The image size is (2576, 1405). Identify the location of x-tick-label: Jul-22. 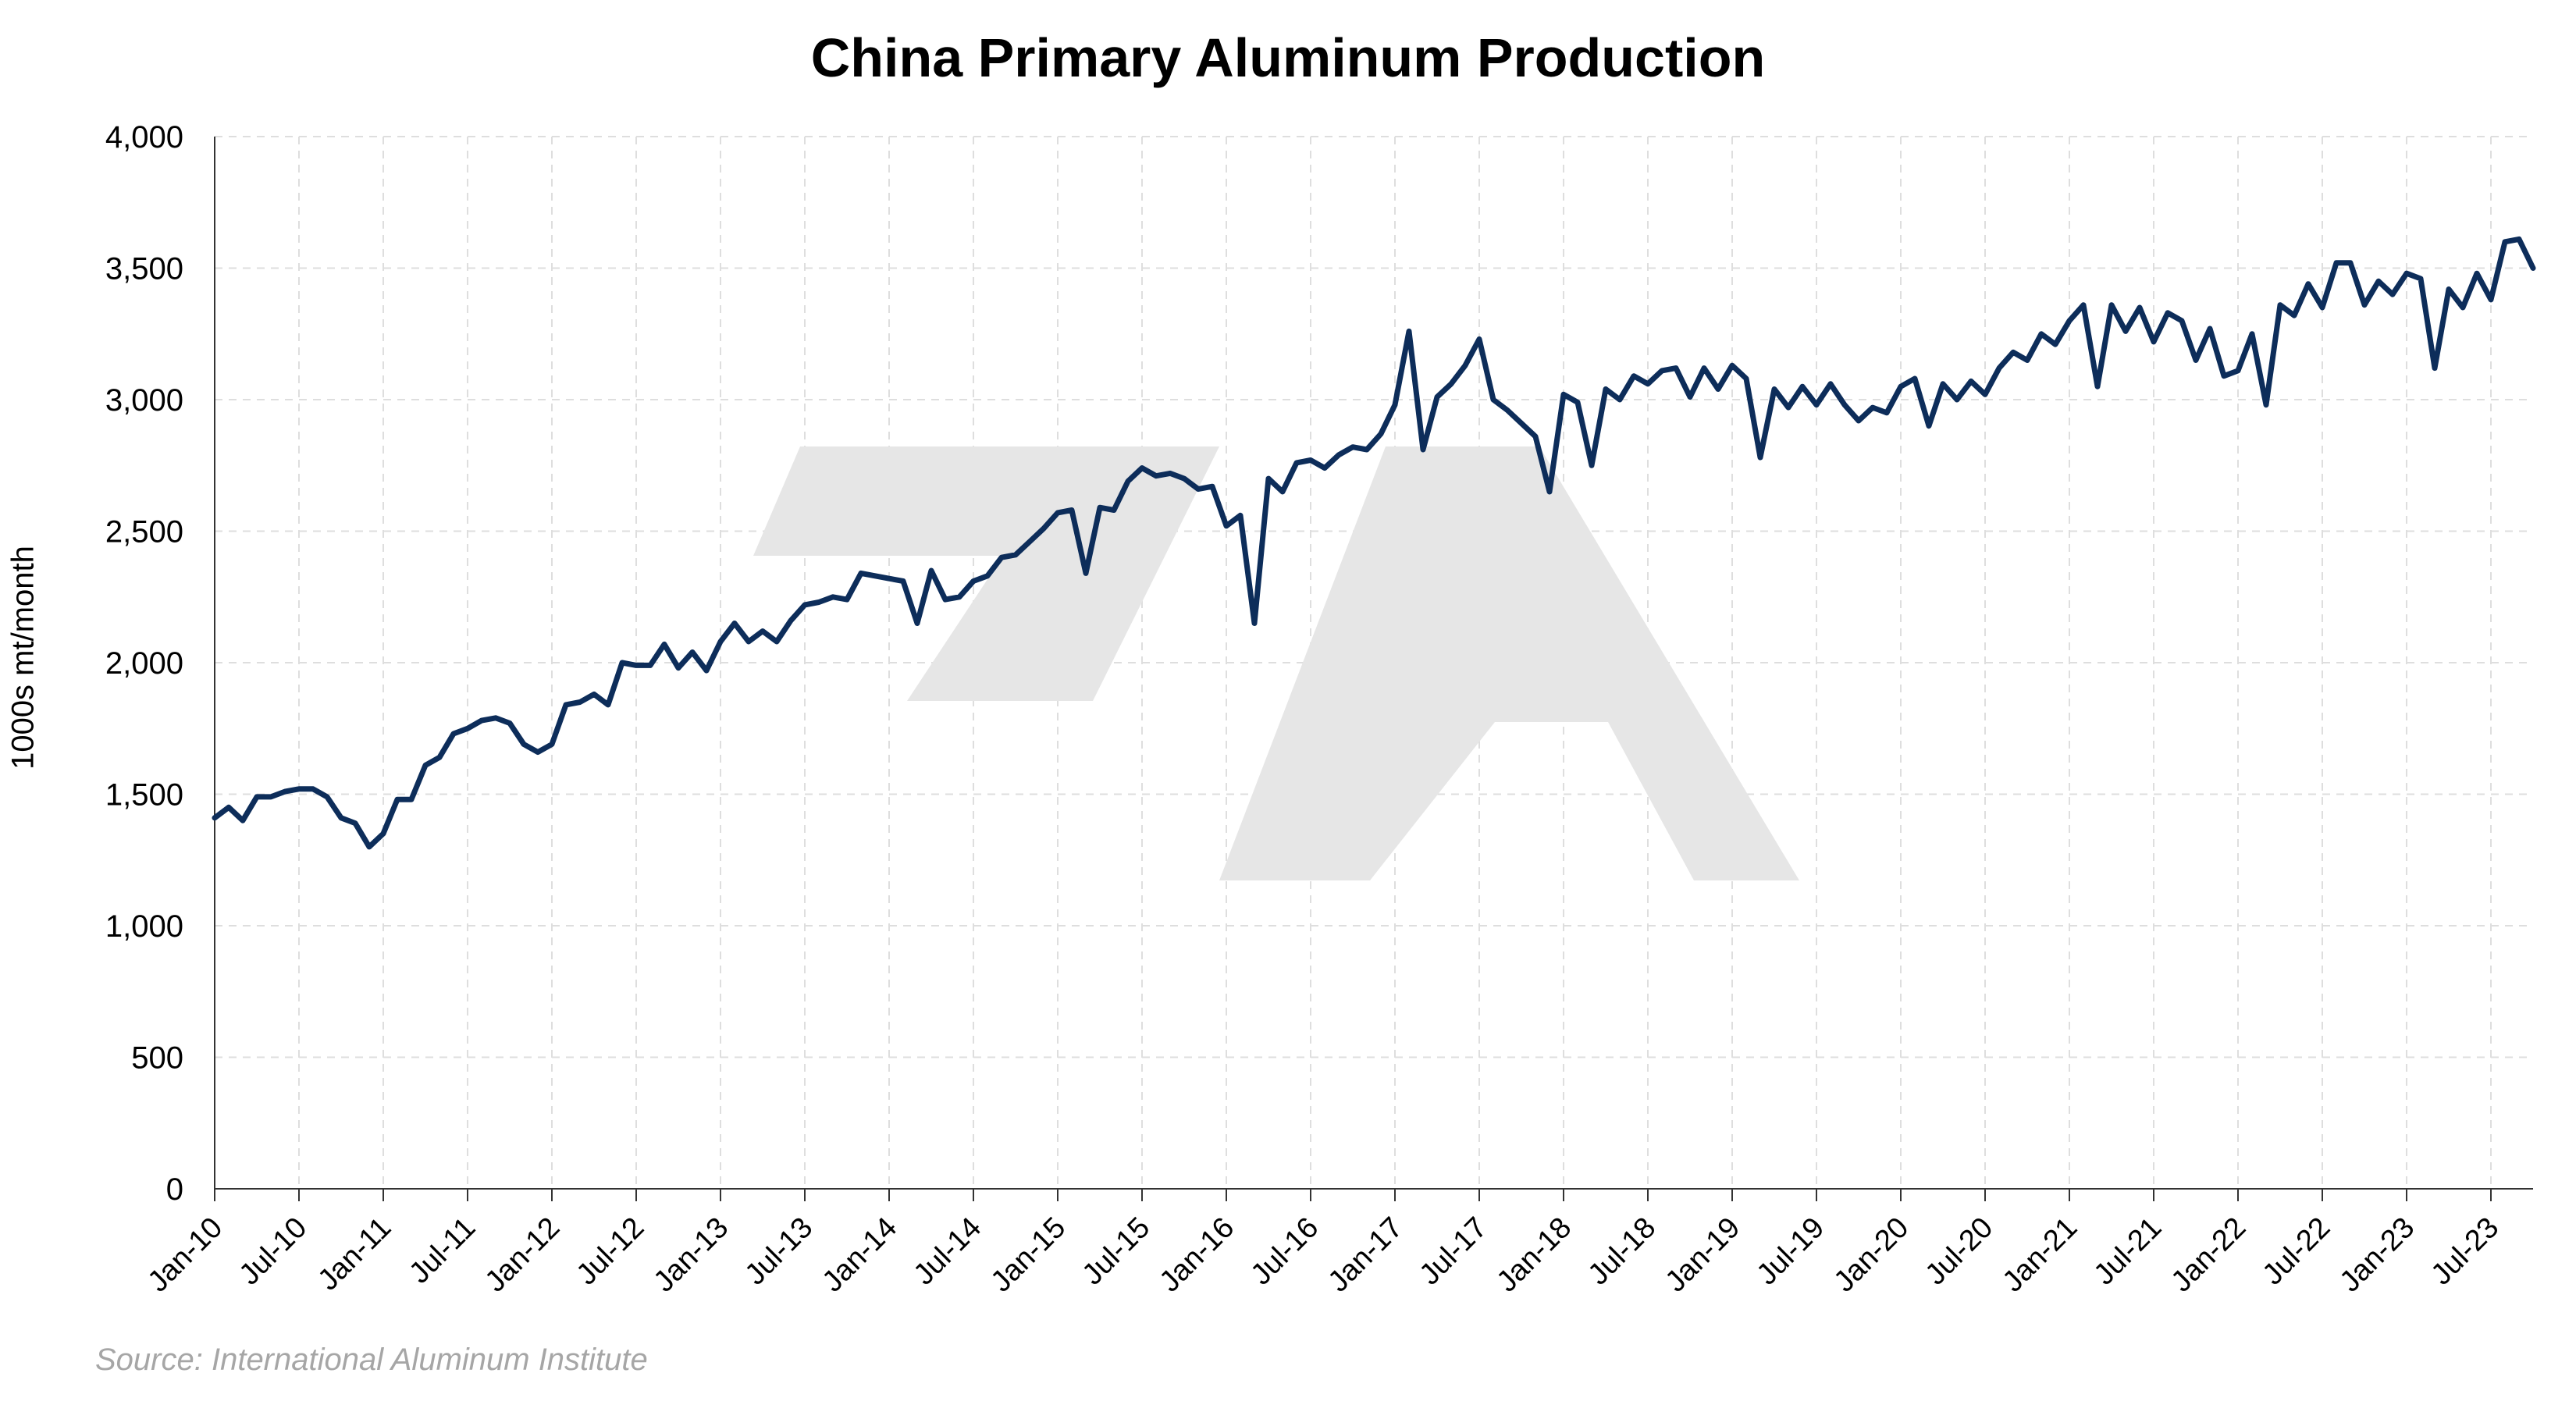
(2296, 1251).